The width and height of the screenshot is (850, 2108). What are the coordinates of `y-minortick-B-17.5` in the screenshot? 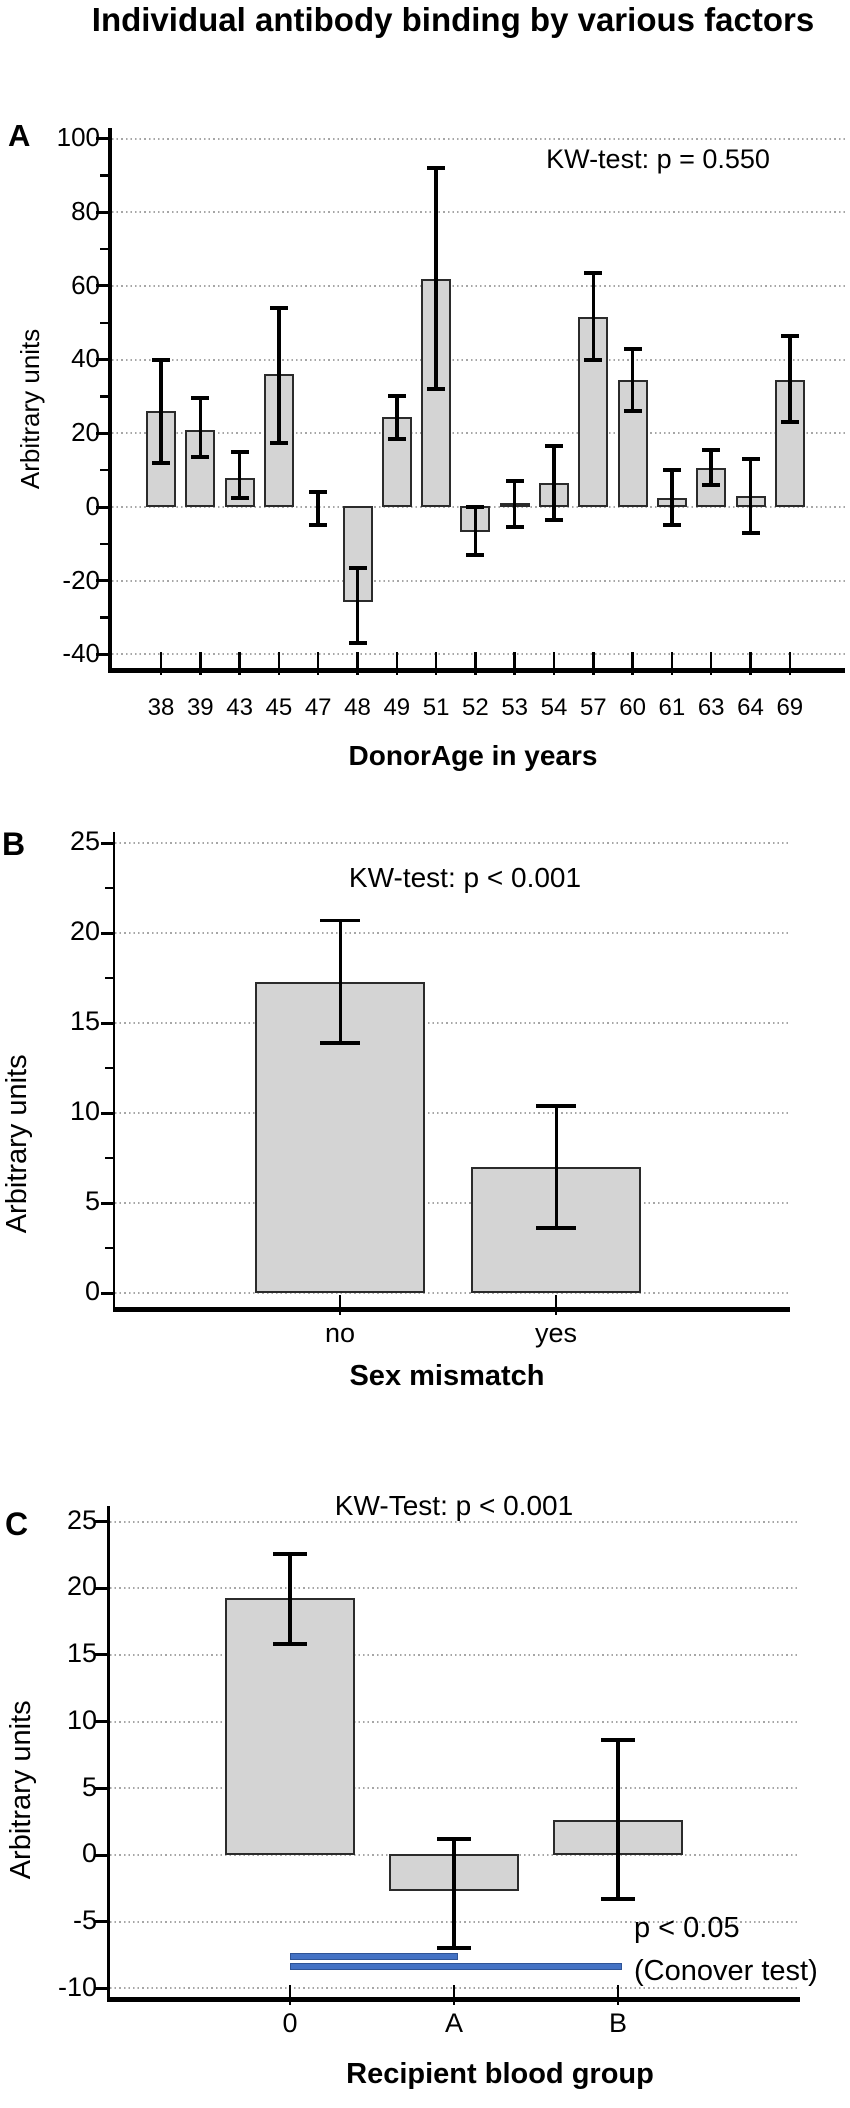 It's located at (108, 978).